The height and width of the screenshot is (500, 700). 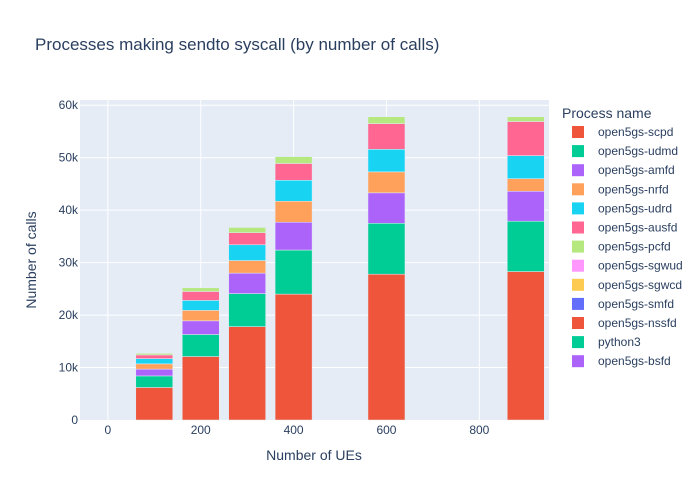 What do you see at coordinates (69, 158) in the screenshot?
I see `y-tick-label: 50k` at bounding box center [69, 158].